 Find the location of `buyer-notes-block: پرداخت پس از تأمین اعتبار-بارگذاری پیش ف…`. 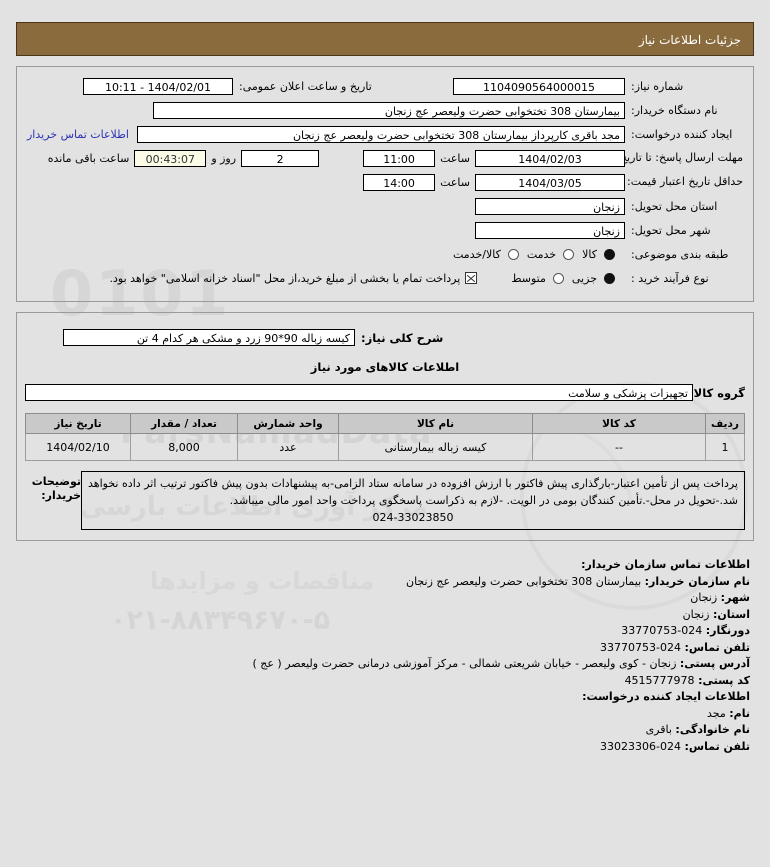

buyer-notes-block: پرداخت پس از تأمین اعتبار-بارگذاری پیش ف… is located at coordinates (385, 500).